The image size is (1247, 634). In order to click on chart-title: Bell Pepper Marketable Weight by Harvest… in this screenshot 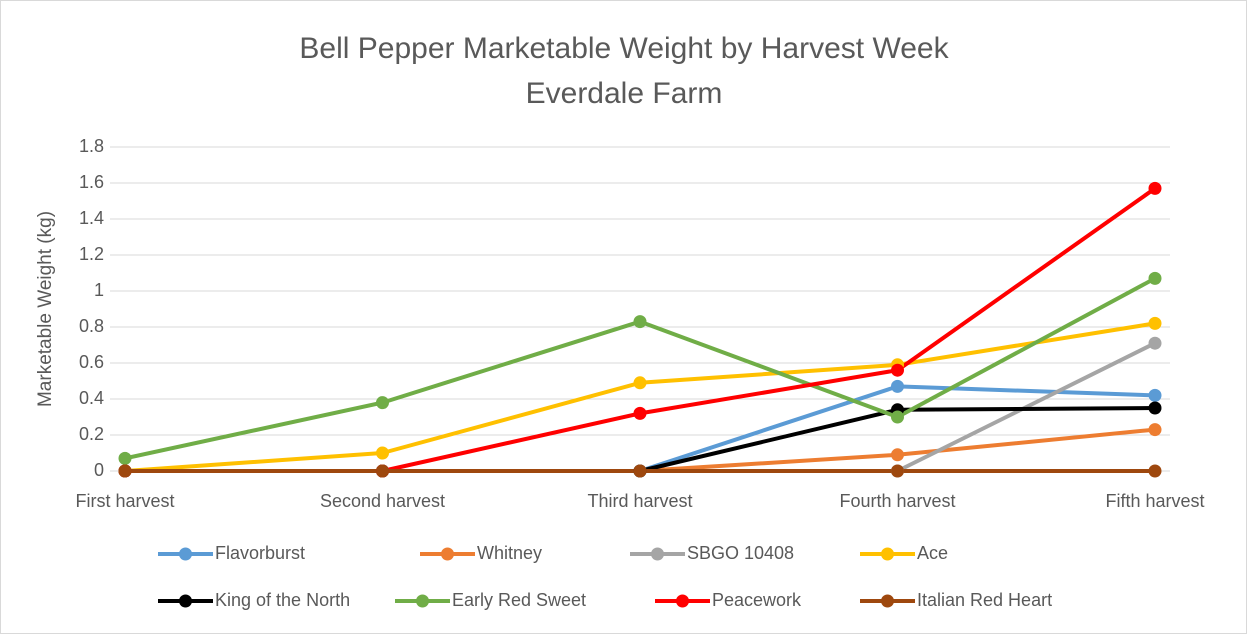, I will do `click(624, 48)`.